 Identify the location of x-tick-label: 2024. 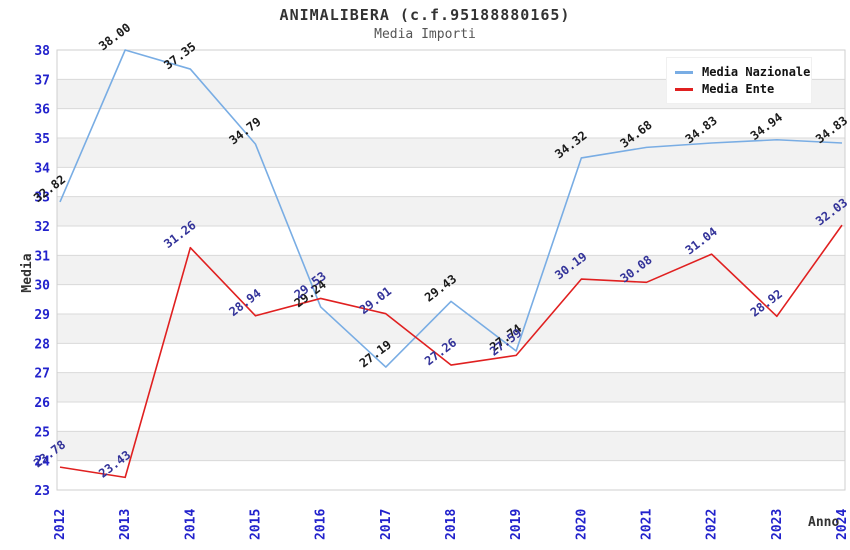
(842, 524).